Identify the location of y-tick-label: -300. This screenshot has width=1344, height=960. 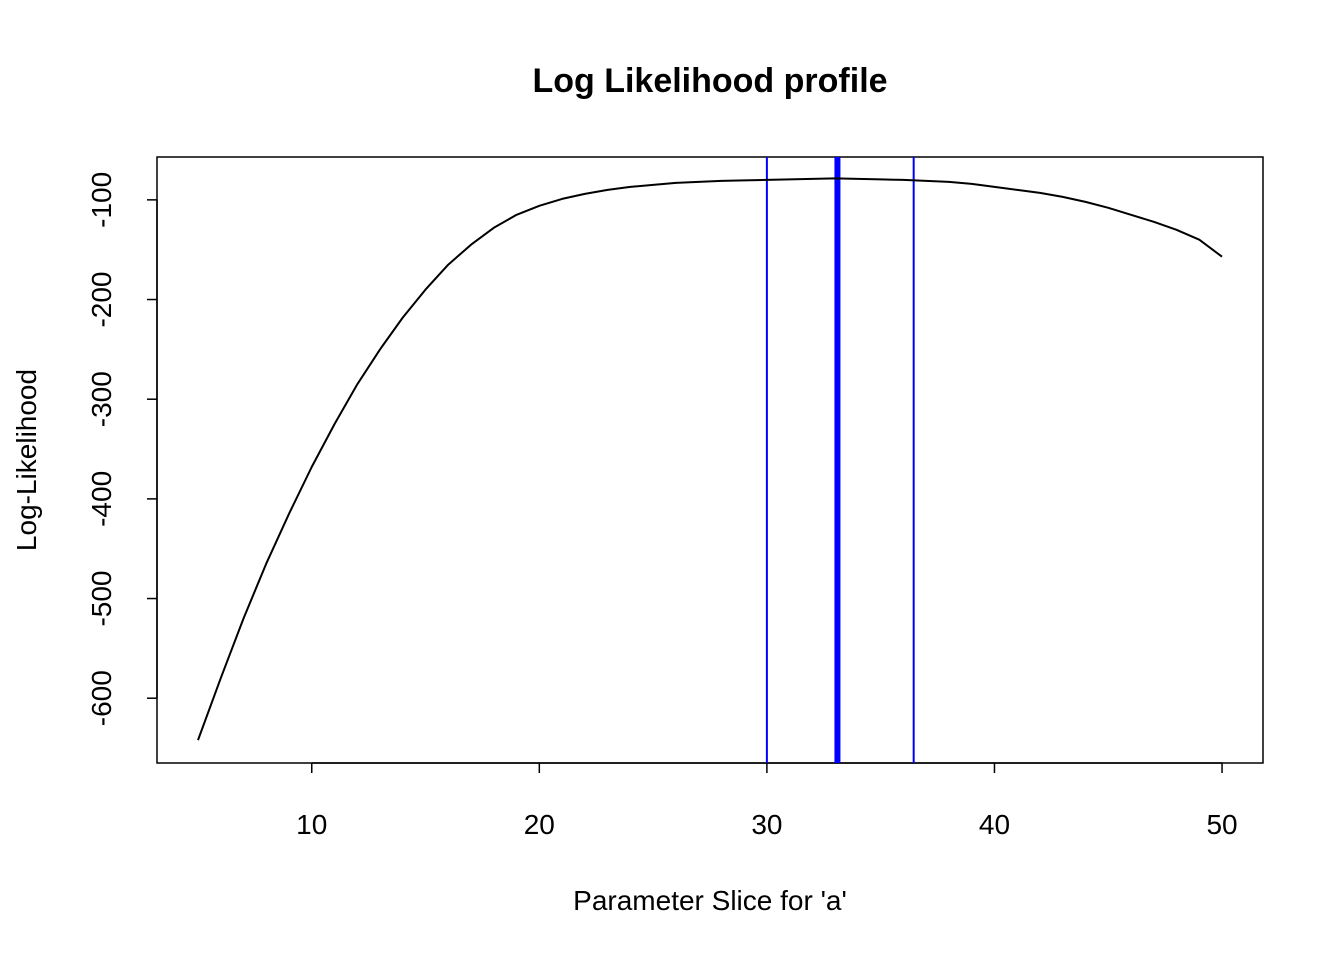
(101, 399).